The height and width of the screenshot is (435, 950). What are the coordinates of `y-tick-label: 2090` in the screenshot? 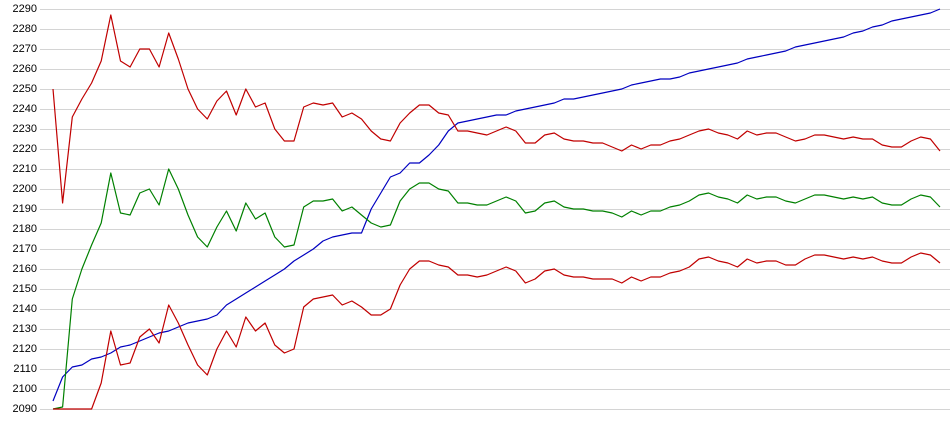 It's located at (25, 409).